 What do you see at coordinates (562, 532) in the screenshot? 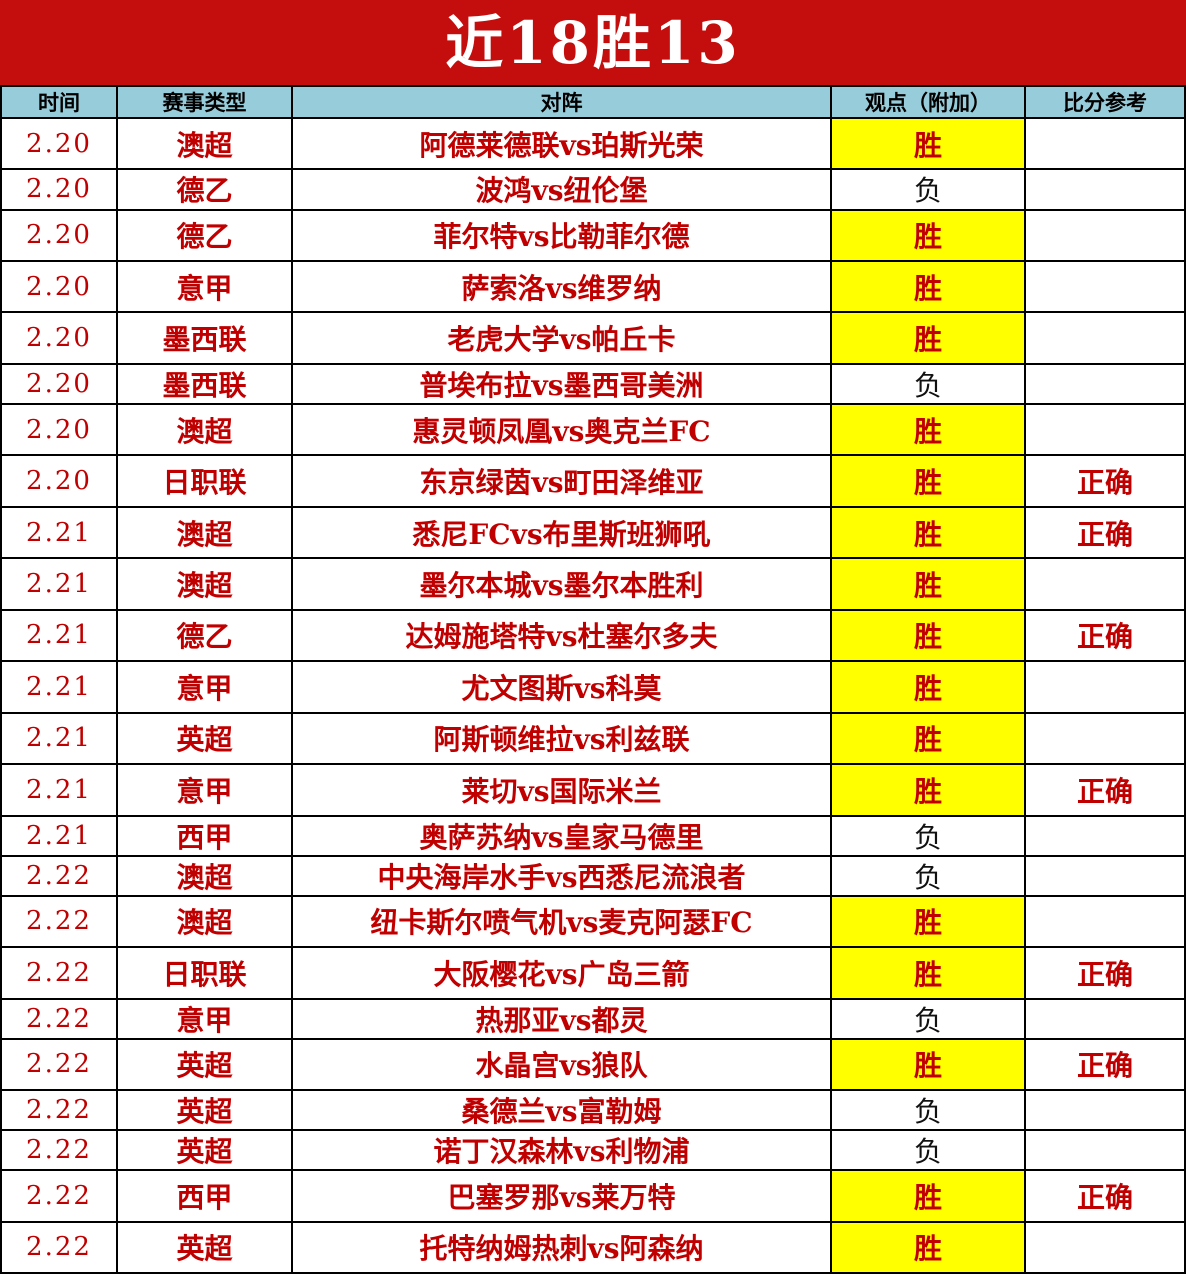
I see `match-cell: 悉尼FCvs布里斯班狮吼` at bounding box center [562, 532].